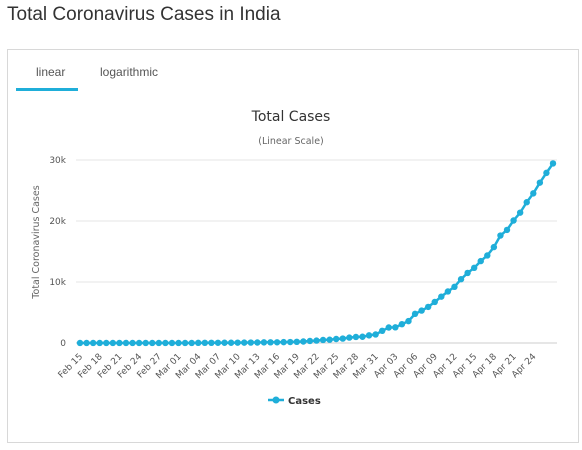 The image size is (582, 450). Describe the element at coordinates (304, 401) in the screenshot. I see `legend-label-cases: Cases` at that location.